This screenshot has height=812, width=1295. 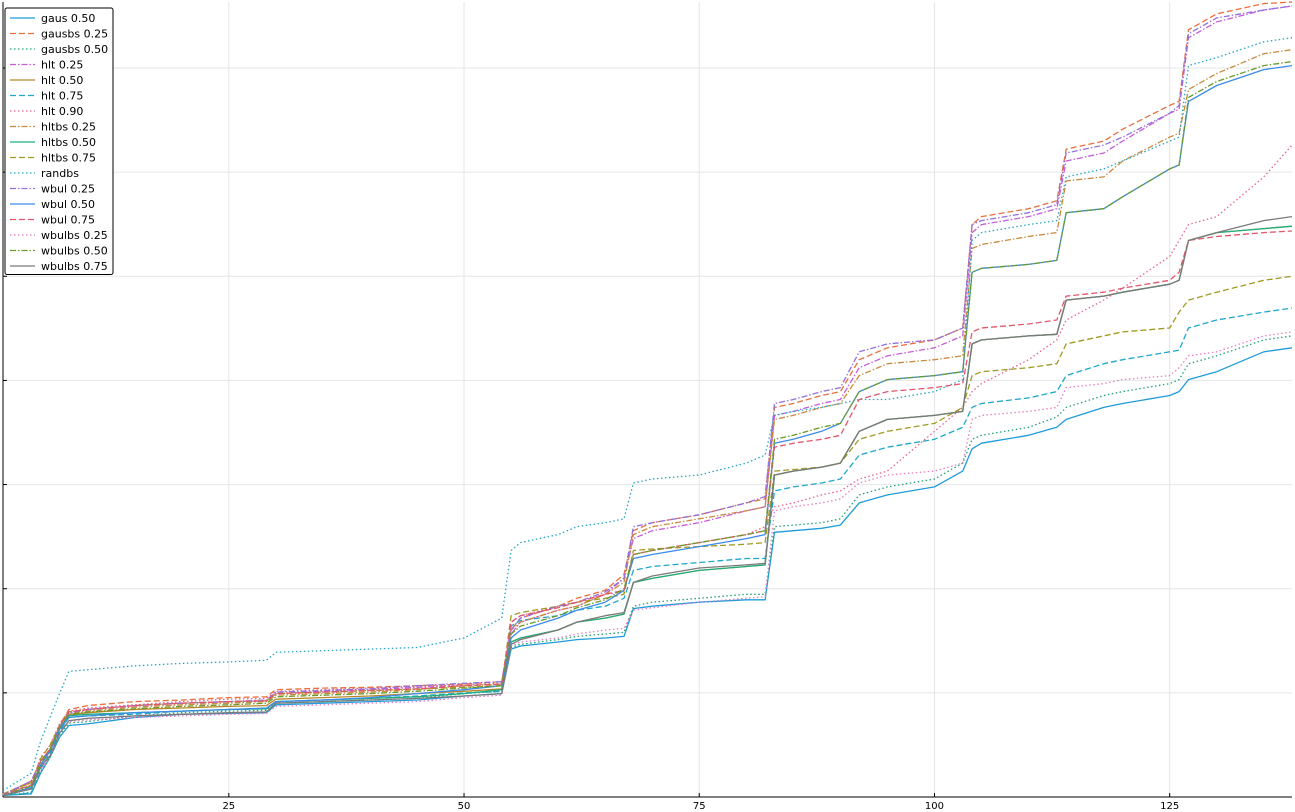 What do you see at coordinates (68, 189) in the screenshot?
I see `legend-label-11: wbul 0.25` at bounding box center [68, 189].